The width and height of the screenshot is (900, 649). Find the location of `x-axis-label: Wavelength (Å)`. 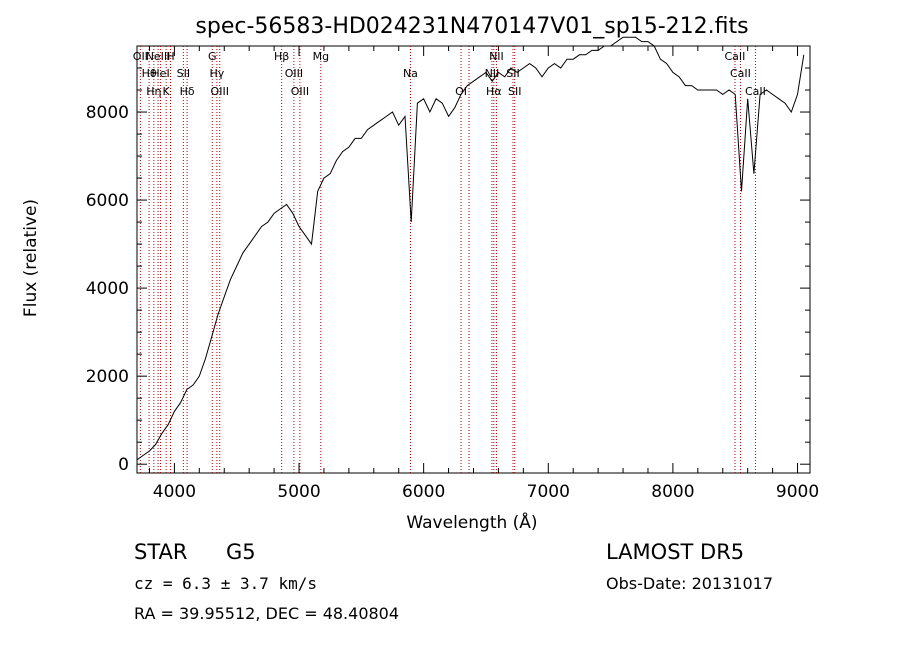

x-axis-label: Wavelength (Å) is located at coordinates (471, 522).